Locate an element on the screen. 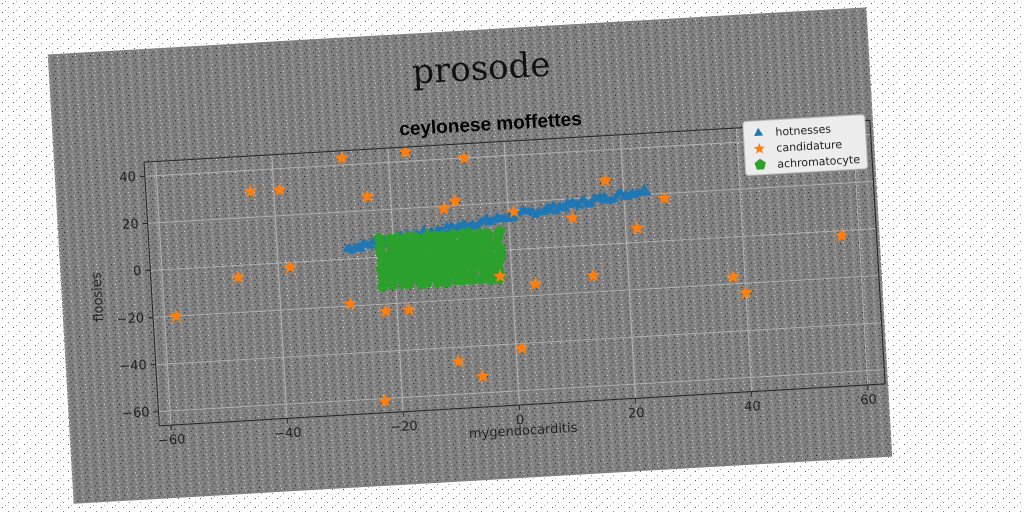 This screenshot has height=512, width=1024. legend: hotnesses candidature achromatocyte is located at coordinates (805, 145).